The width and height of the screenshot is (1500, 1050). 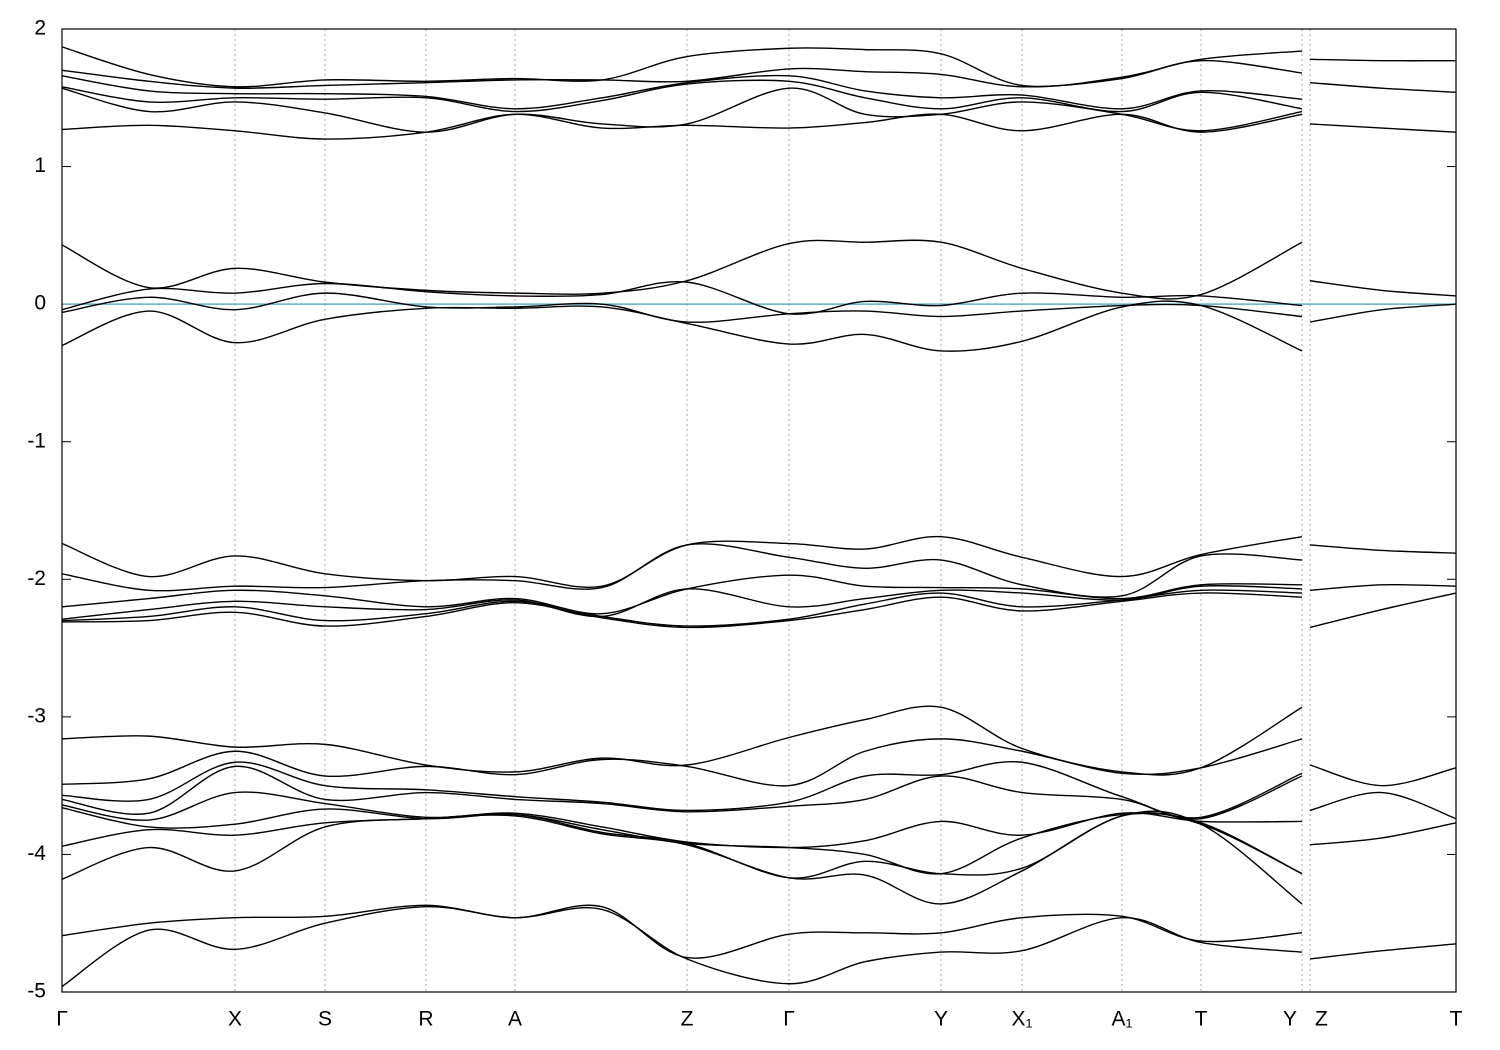 I want to click on x-tick-label: R, so click(x=425, y=1019).